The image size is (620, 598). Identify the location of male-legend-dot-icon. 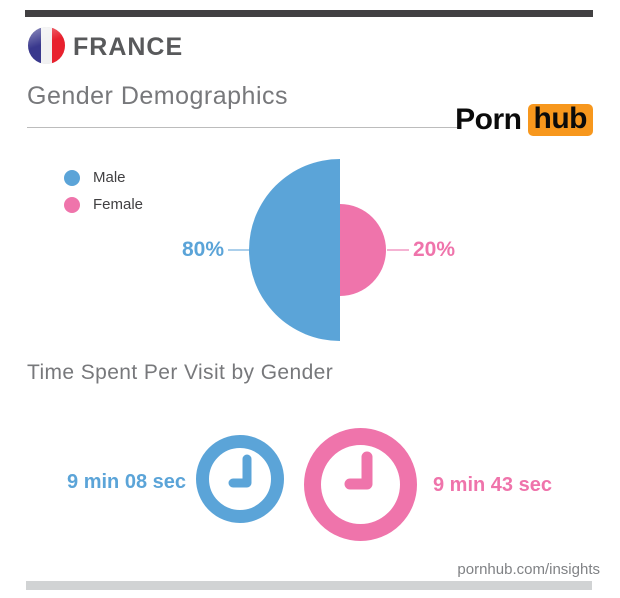
(72, 177).